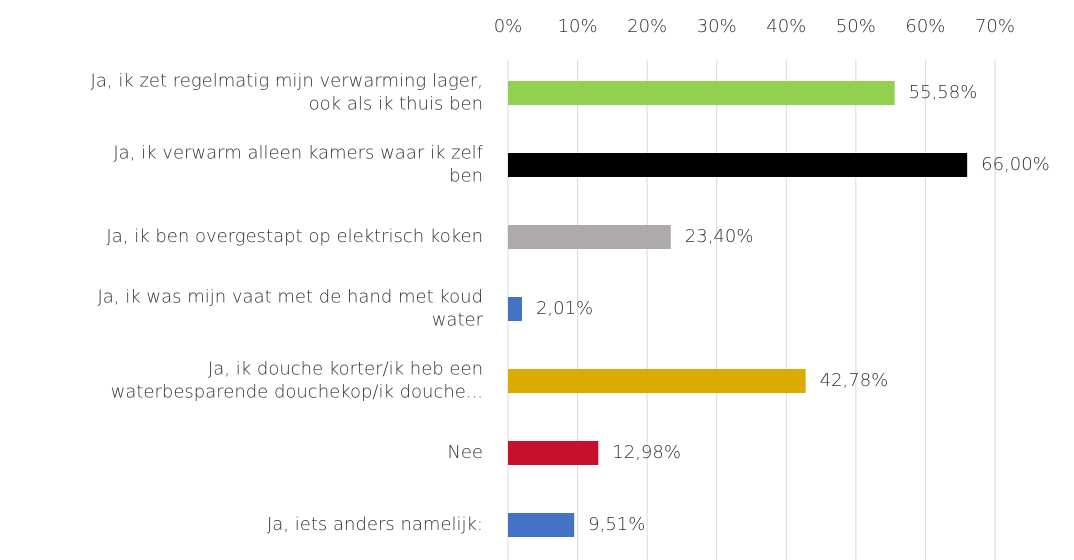 Image resolution: width=1074 pixels, height=560 pixels. I want to click on x-tick-label: 0%, so click(508, 26).